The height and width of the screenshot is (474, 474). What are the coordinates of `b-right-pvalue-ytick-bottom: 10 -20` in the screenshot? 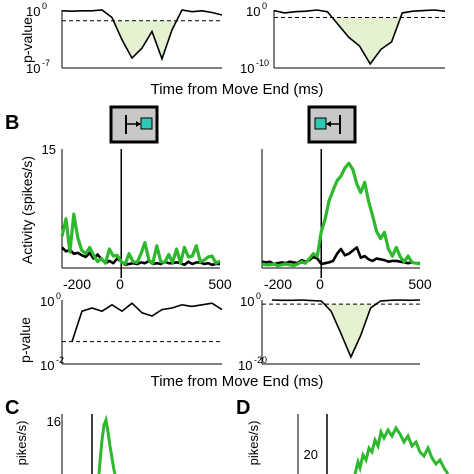 It's located at (252, 364).